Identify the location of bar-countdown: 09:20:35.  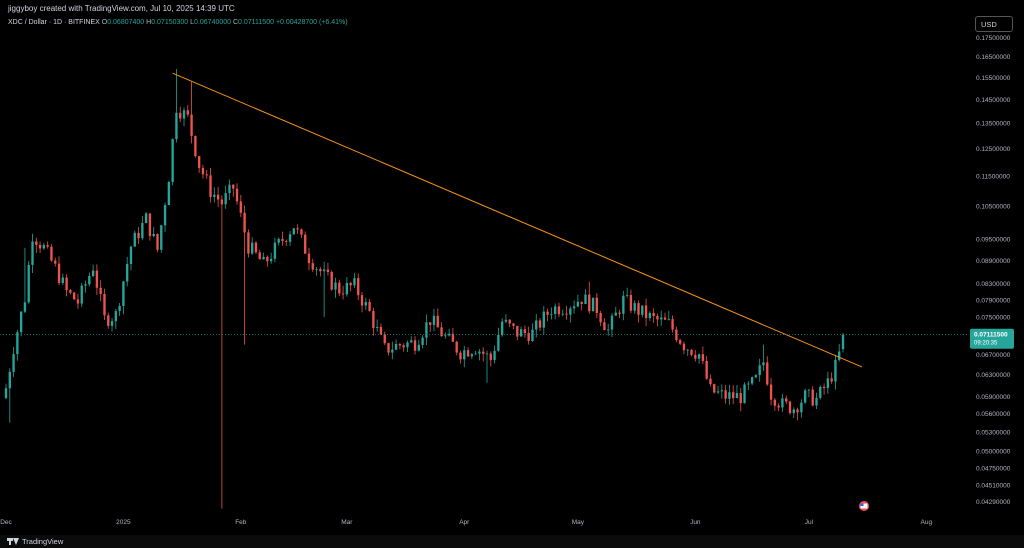
(986, 344).